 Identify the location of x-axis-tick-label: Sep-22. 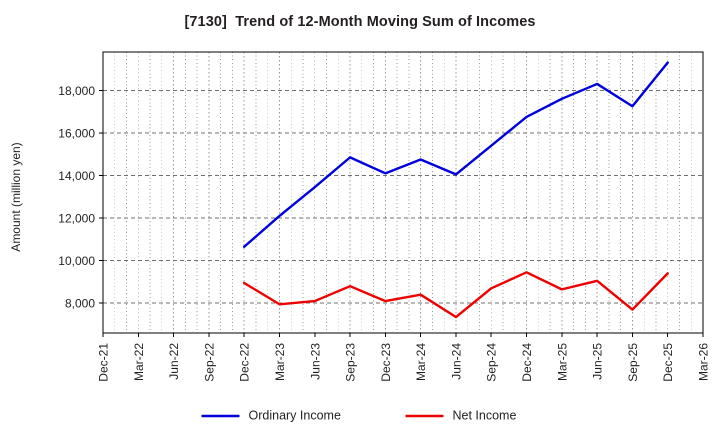
(209, 362).